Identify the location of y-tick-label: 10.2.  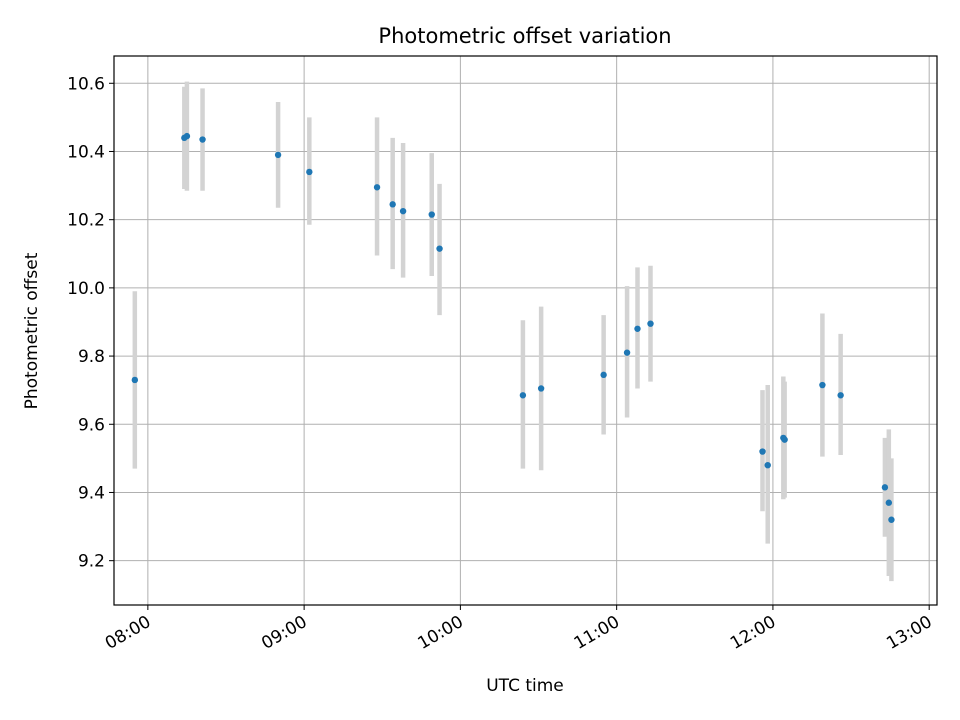
(86, 221).